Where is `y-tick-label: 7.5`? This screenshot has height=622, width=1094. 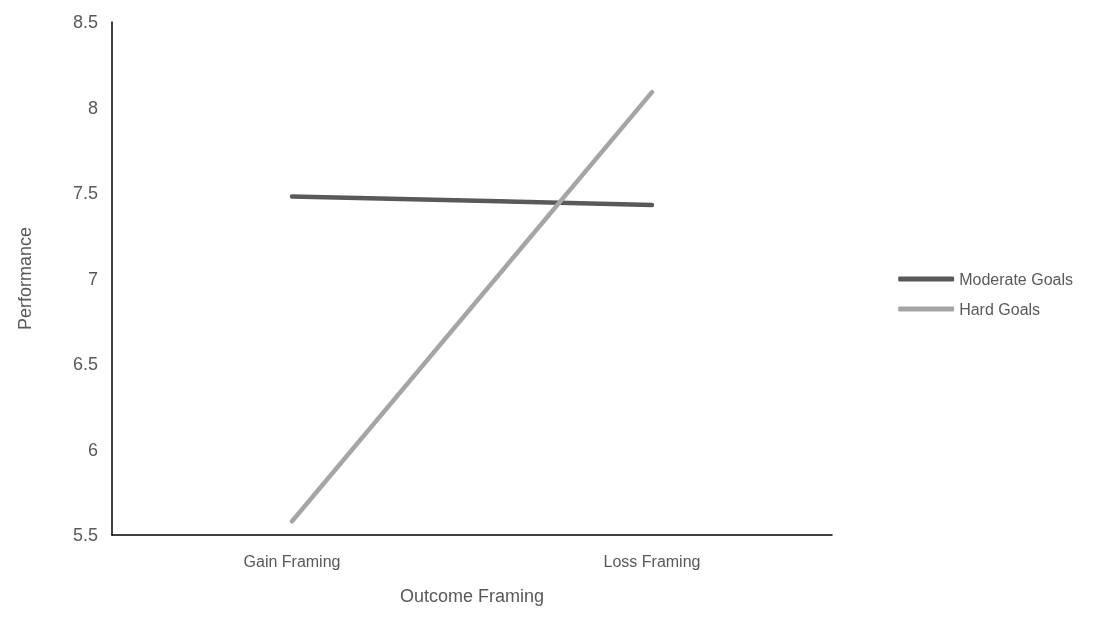
y-tick-label: 7.5 is located at coordinates (85, 193).